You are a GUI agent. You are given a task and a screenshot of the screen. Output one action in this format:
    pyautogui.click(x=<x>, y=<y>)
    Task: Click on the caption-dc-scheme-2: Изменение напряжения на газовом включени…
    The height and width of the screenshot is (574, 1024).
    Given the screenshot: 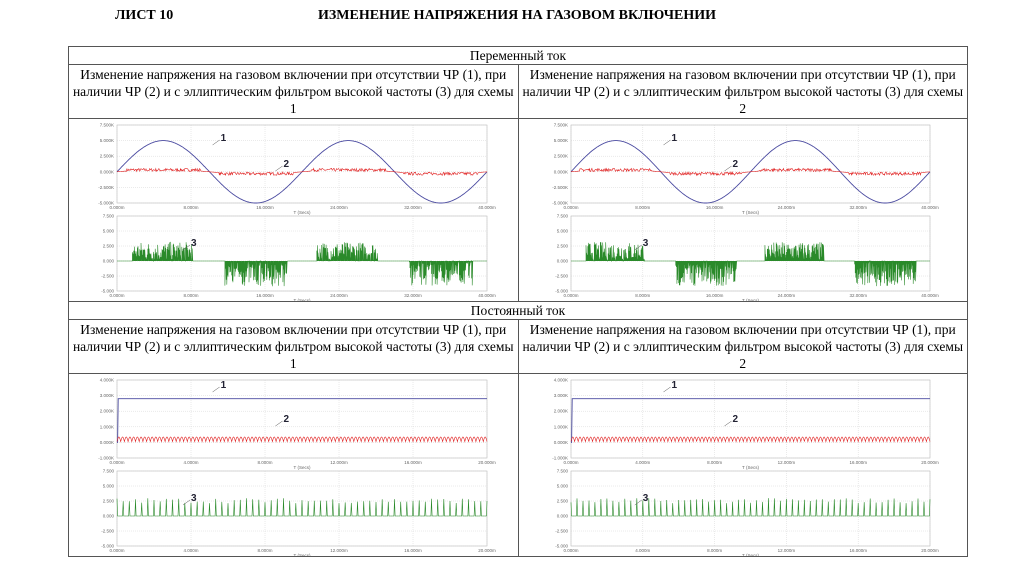 What is the action you would take?
    pyautogui.click(x=742, y=346)
    